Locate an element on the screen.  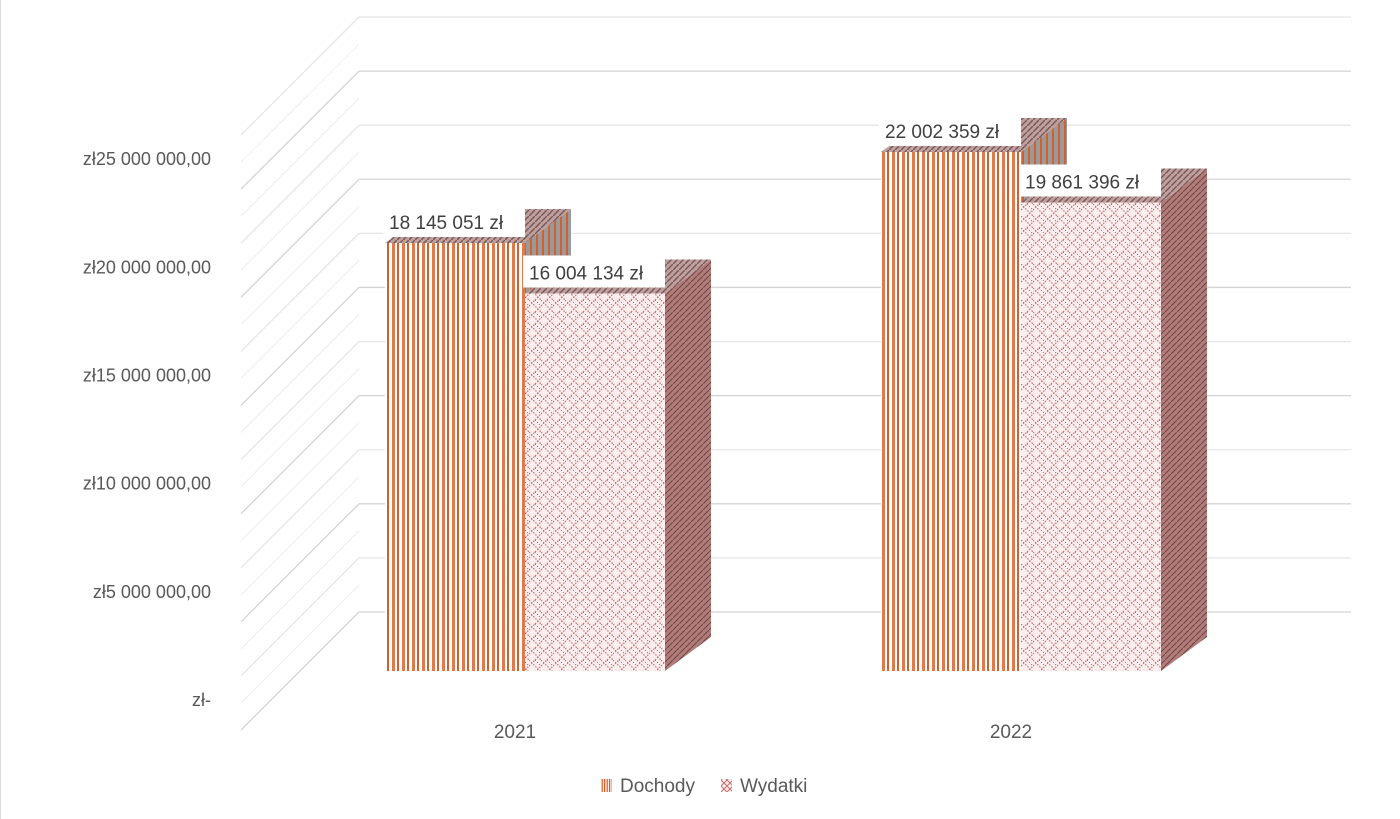
legend-label-dochody: Dochody is located at coordinates (657, 786).